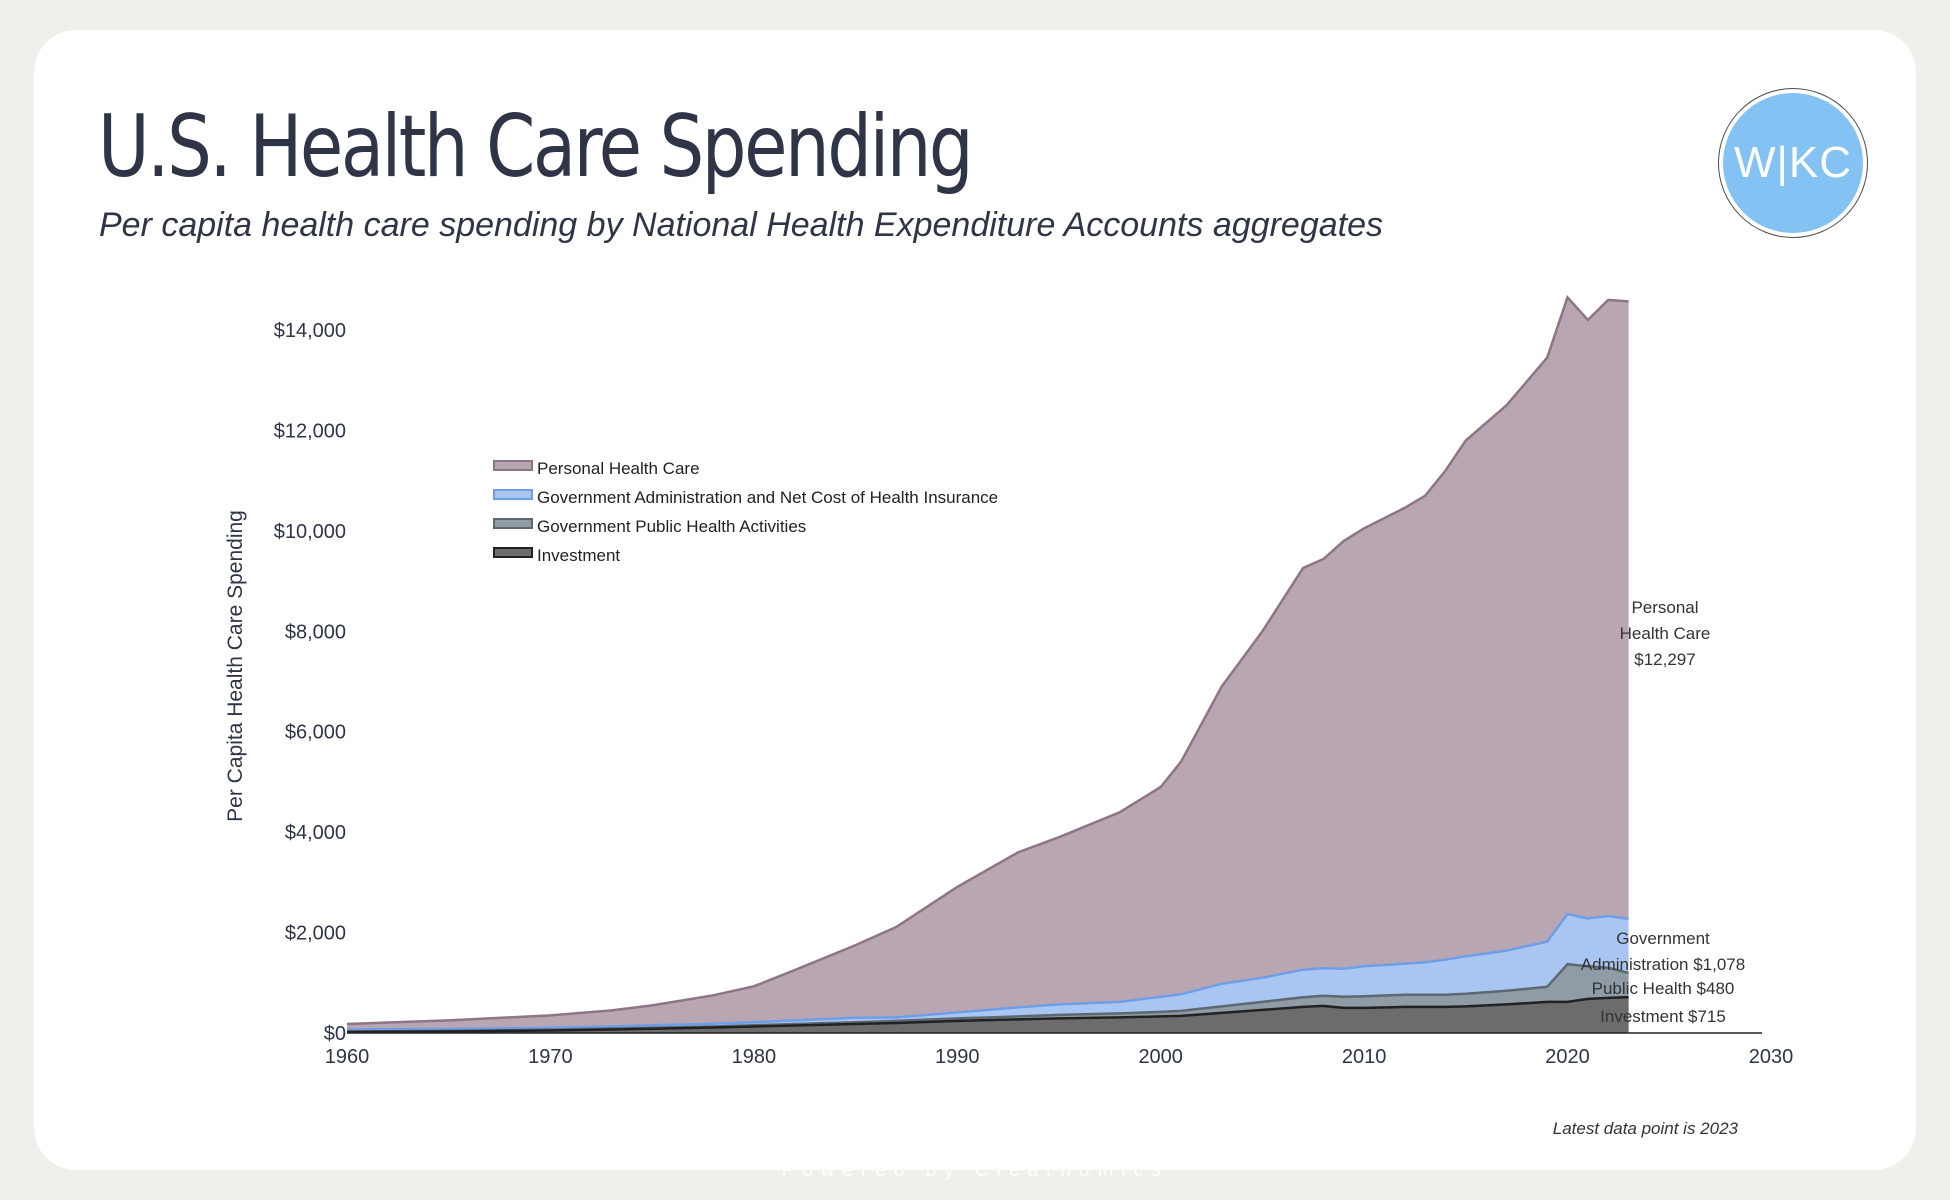 Image resolution: width=1950 pixels, height=1200 pixels. Describe the element at coordinates (1664, 659) in the screenshot. I see `label-personal-health-care: $12,297` at that location.